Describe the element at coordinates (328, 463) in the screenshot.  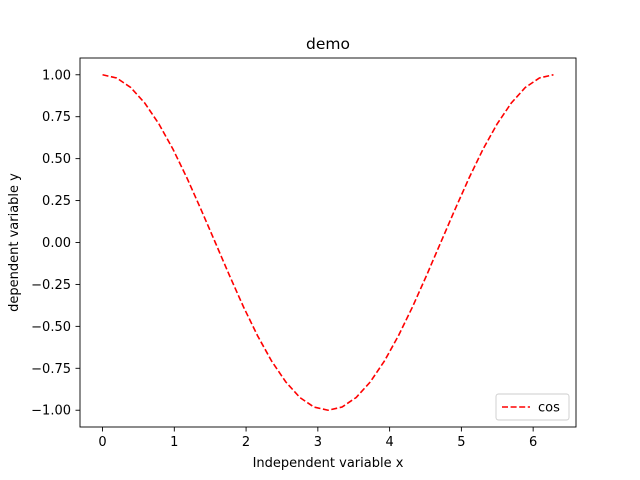
I see `x-axis-label: Independent variable x` at that location.